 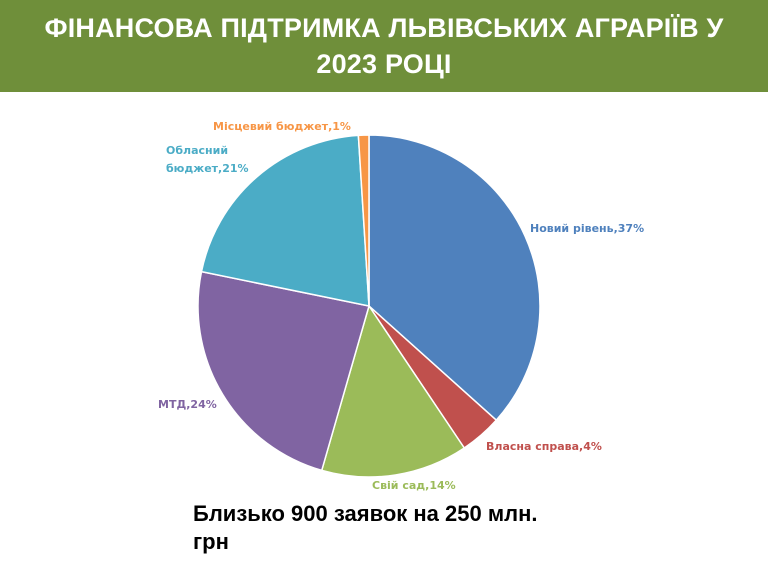 I want to click on summary-note-line-1: Близько 900 заявок на 250 млн., so click(x=365, y=513).